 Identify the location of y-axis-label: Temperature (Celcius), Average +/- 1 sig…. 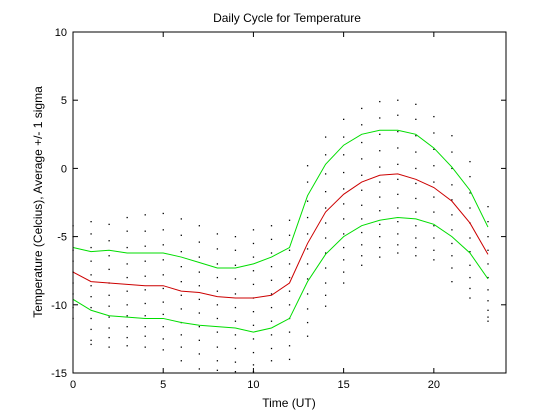
(38, 202).